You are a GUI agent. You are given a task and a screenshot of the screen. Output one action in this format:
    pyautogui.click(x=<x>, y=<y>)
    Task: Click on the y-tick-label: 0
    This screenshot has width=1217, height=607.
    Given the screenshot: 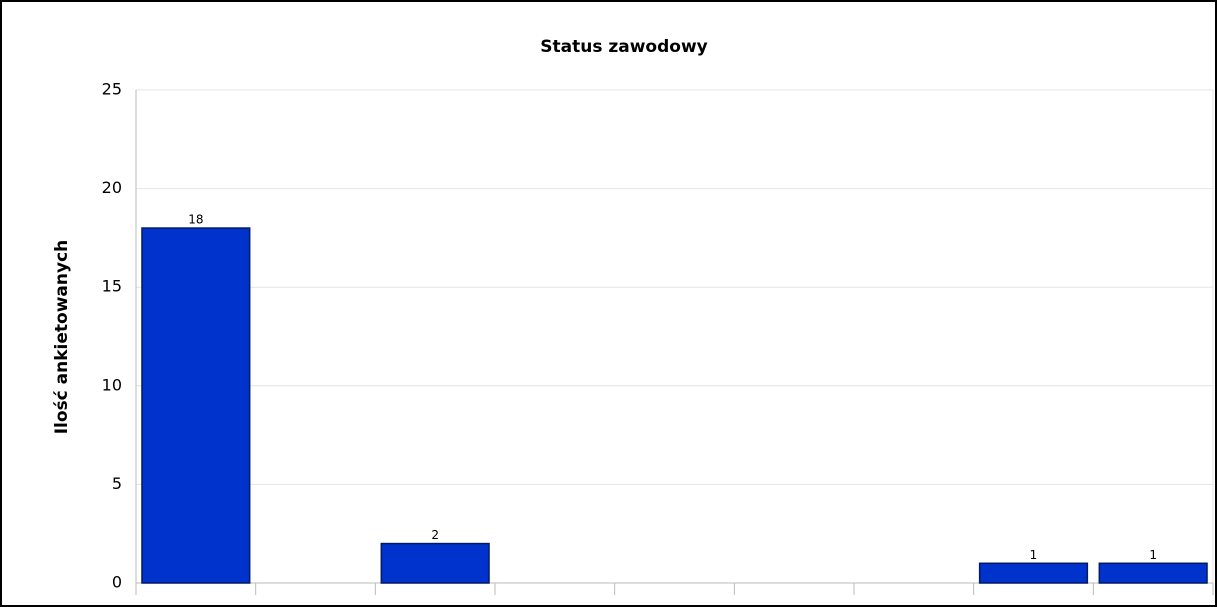 What is the action you would take?
    pyautogui.click(x=117, y=582)
    